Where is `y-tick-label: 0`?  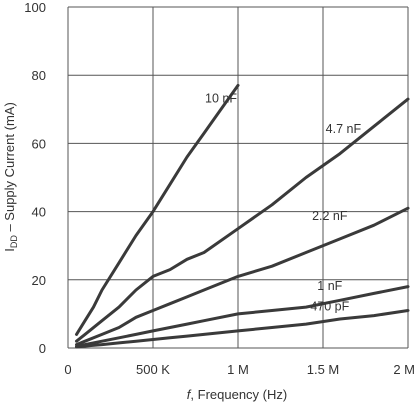 y-tick-label: 0 is located at coordinates (42, 348).